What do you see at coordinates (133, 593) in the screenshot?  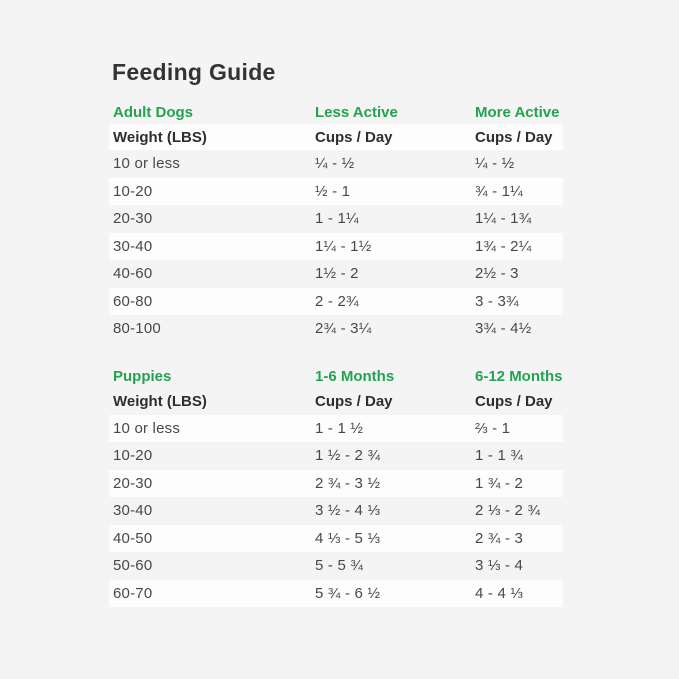 I see `weight-cell: 60-70` at bounding box center [133, 593].